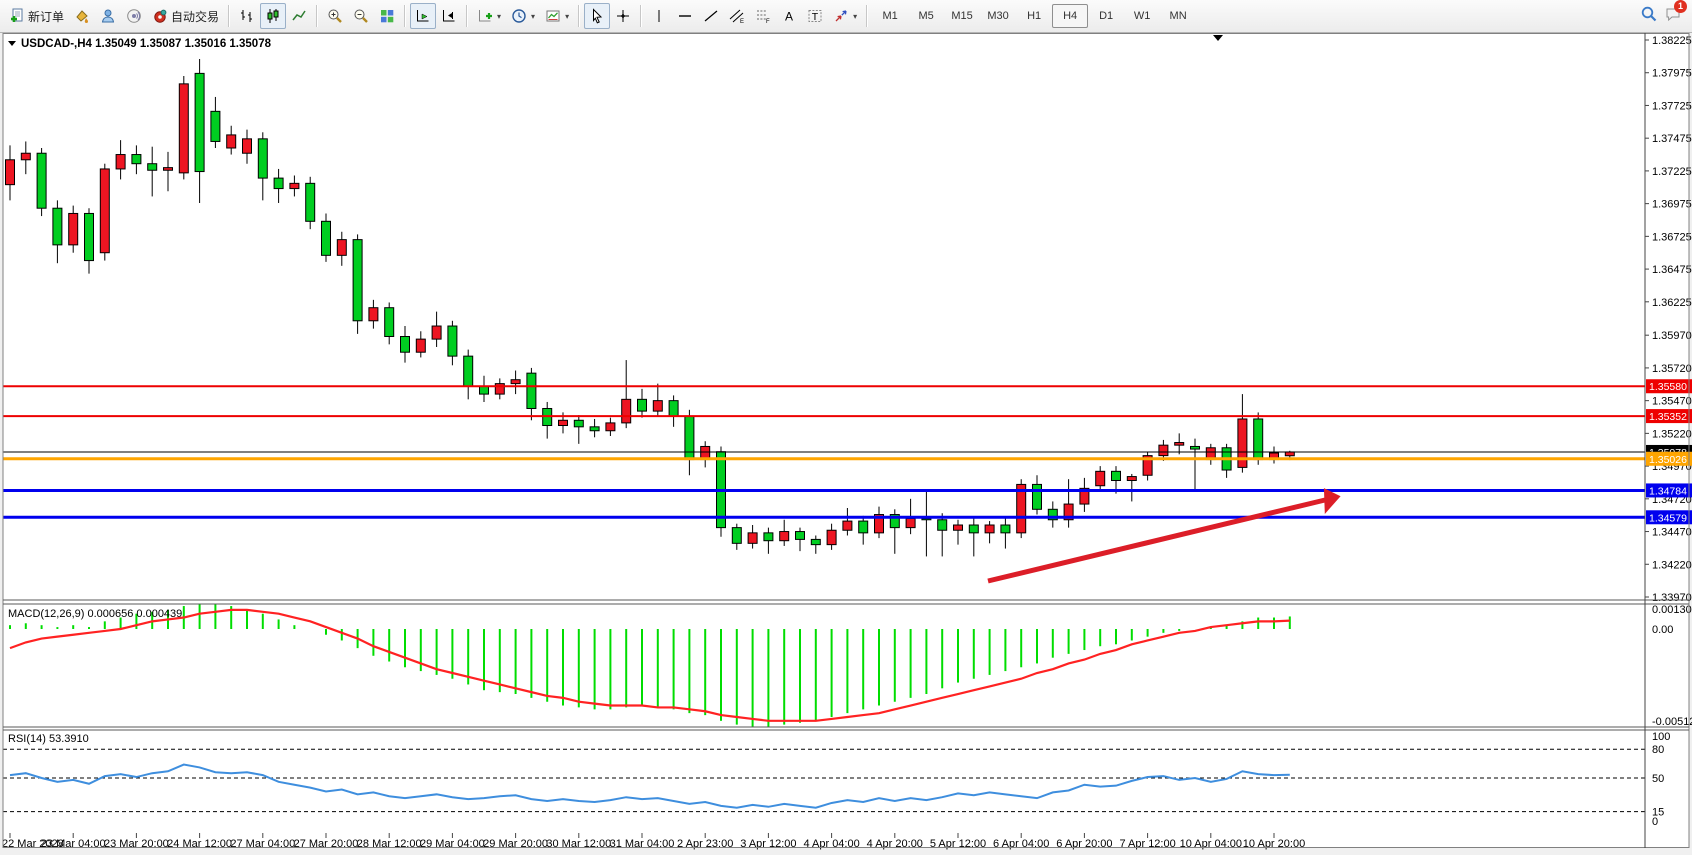  Describe the element at coordinates (1070, 16) in the screenshot. I see `timeframe-h4-button: H4` at that location.